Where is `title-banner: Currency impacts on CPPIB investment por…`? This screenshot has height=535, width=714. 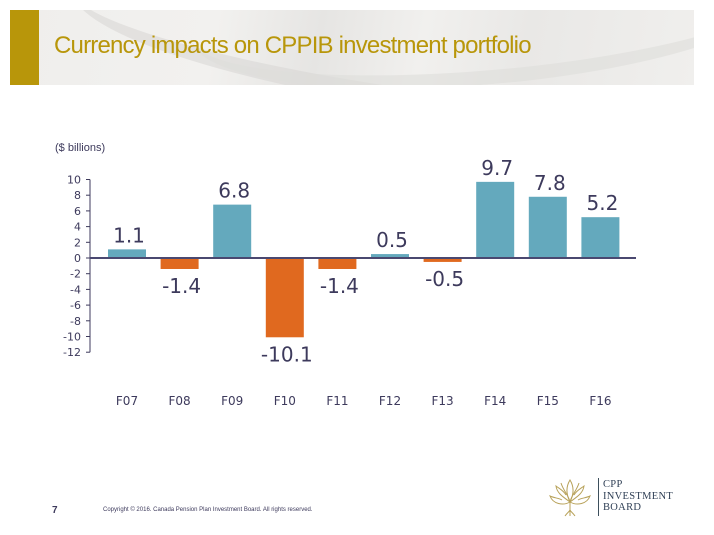 title-banner: Currency impacts on CPPIB investment por… is located at coordinates (352, 47).